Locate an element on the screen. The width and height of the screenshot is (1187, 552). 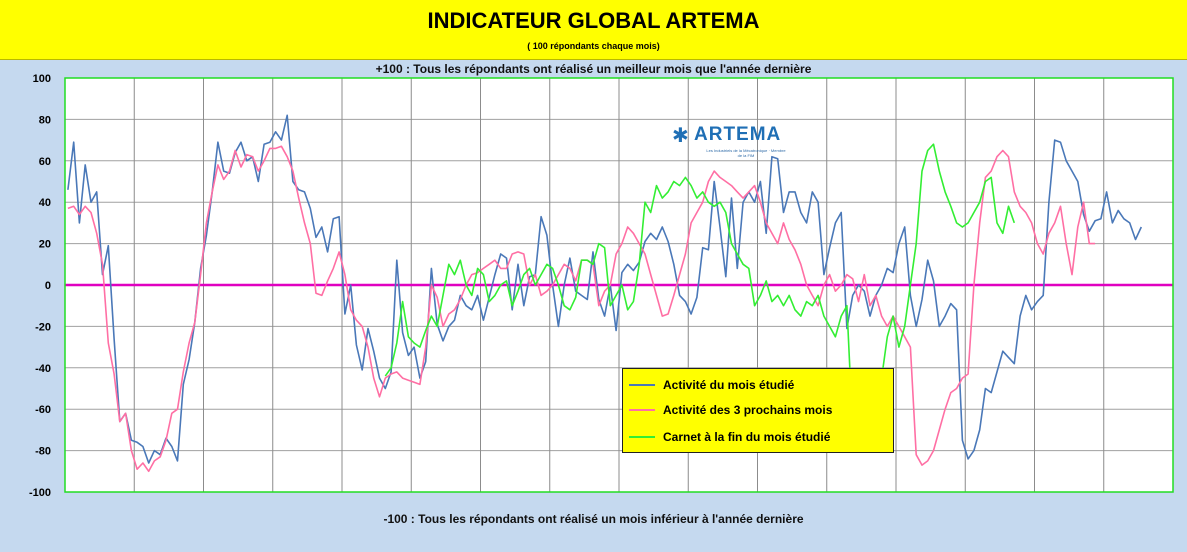
legend-label: Carnet à la fin du mois étudié is located at coordinates (747, 437).